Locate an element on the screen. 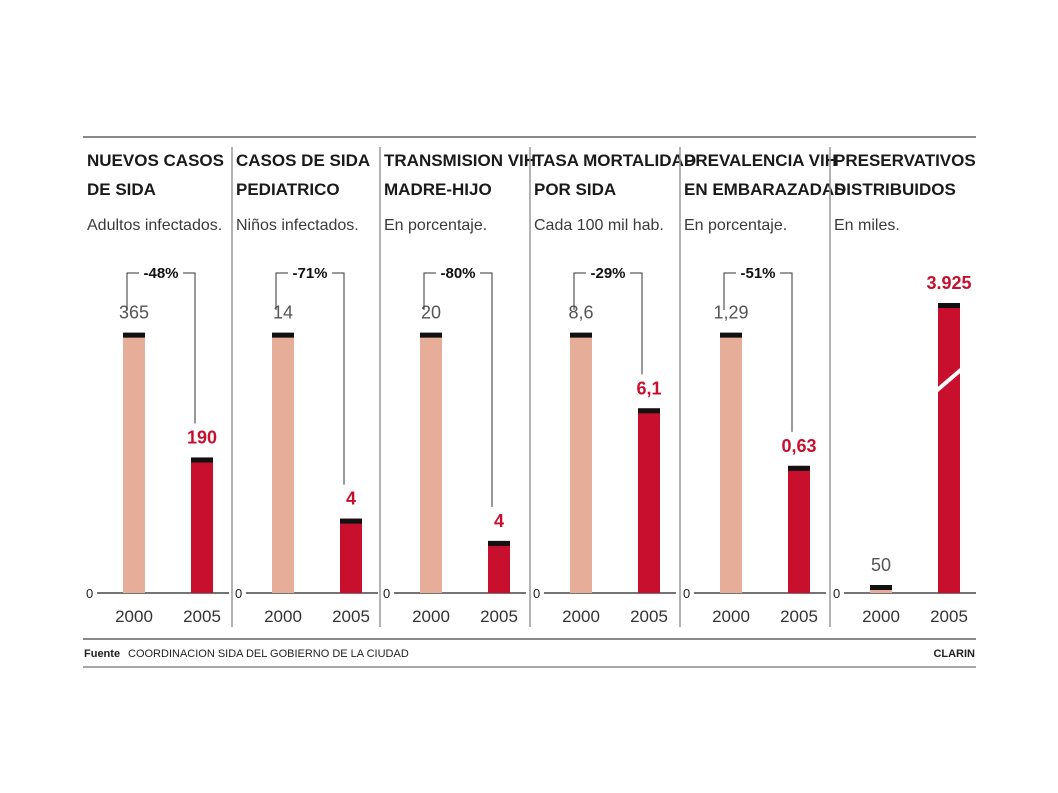 The height and width of the screenshot is (793, 1058). panel-2-category-2005: 2005 is located at coordinates (351, 616).